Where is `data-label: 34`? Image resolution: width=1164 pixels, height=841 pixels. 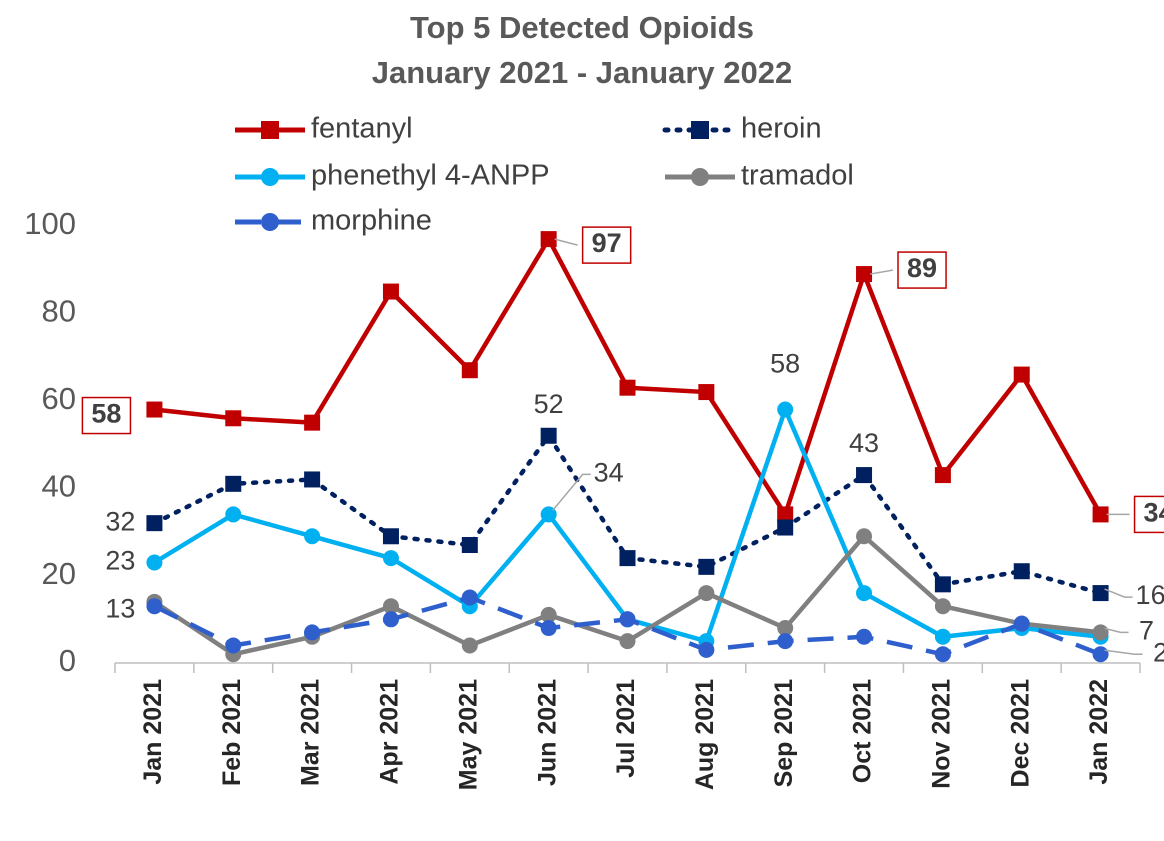 data-label: 34 is located at coordinates (1154, 513).